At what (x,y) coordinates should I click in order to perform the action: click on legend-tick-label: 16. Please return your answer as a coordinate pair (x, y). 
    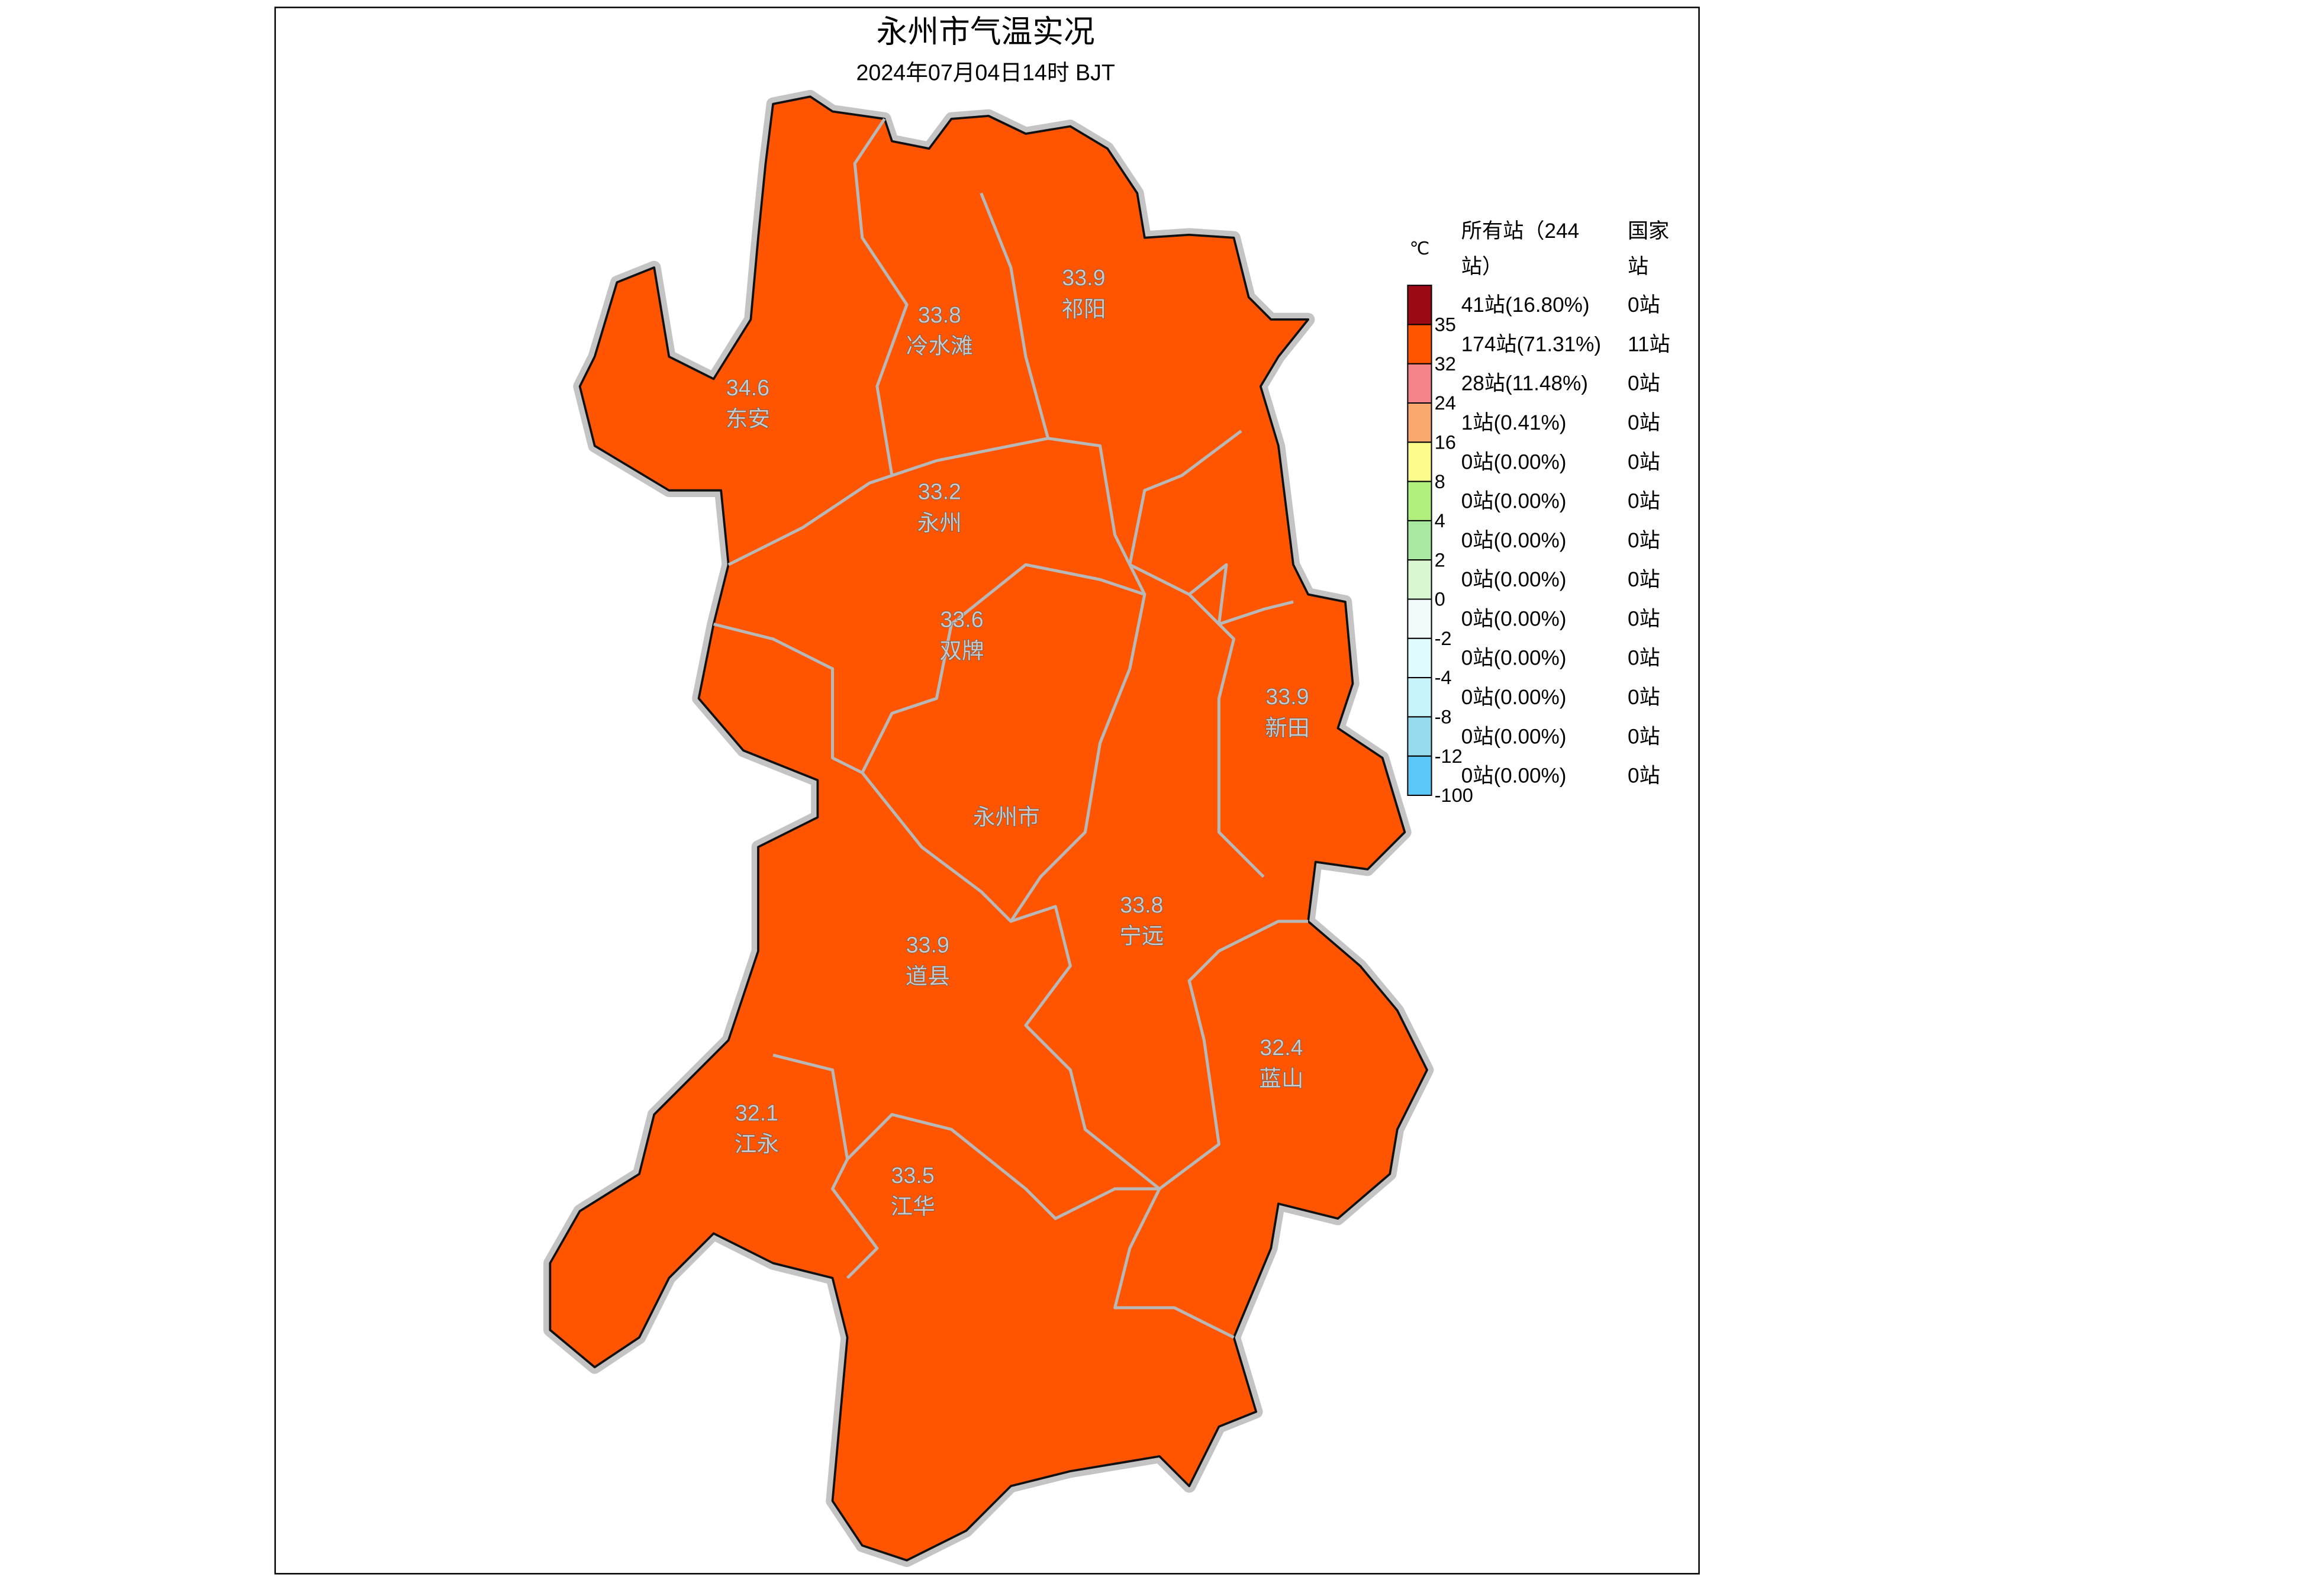
    Looking at the image, I should click on (1446, 442).